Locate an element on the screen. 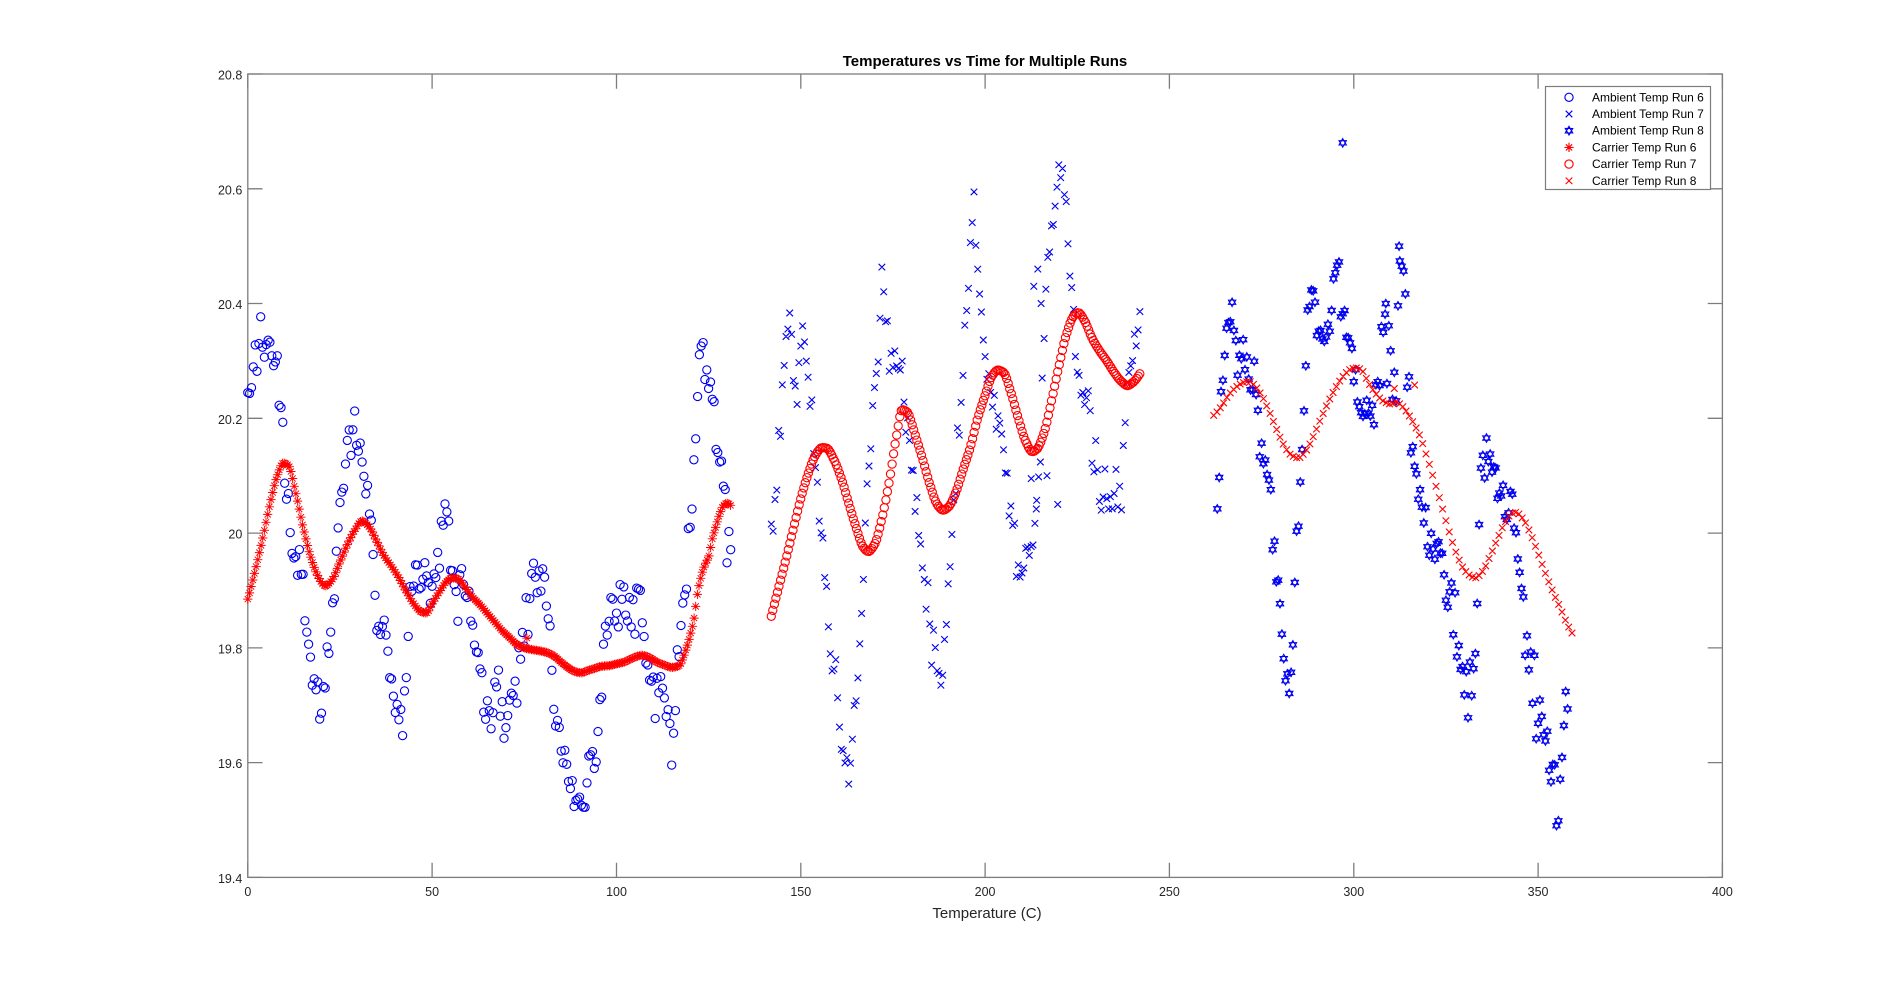 This screenshot has height=987, width=1904. svg-text: 19.4 is located at coordinates (230, 879).